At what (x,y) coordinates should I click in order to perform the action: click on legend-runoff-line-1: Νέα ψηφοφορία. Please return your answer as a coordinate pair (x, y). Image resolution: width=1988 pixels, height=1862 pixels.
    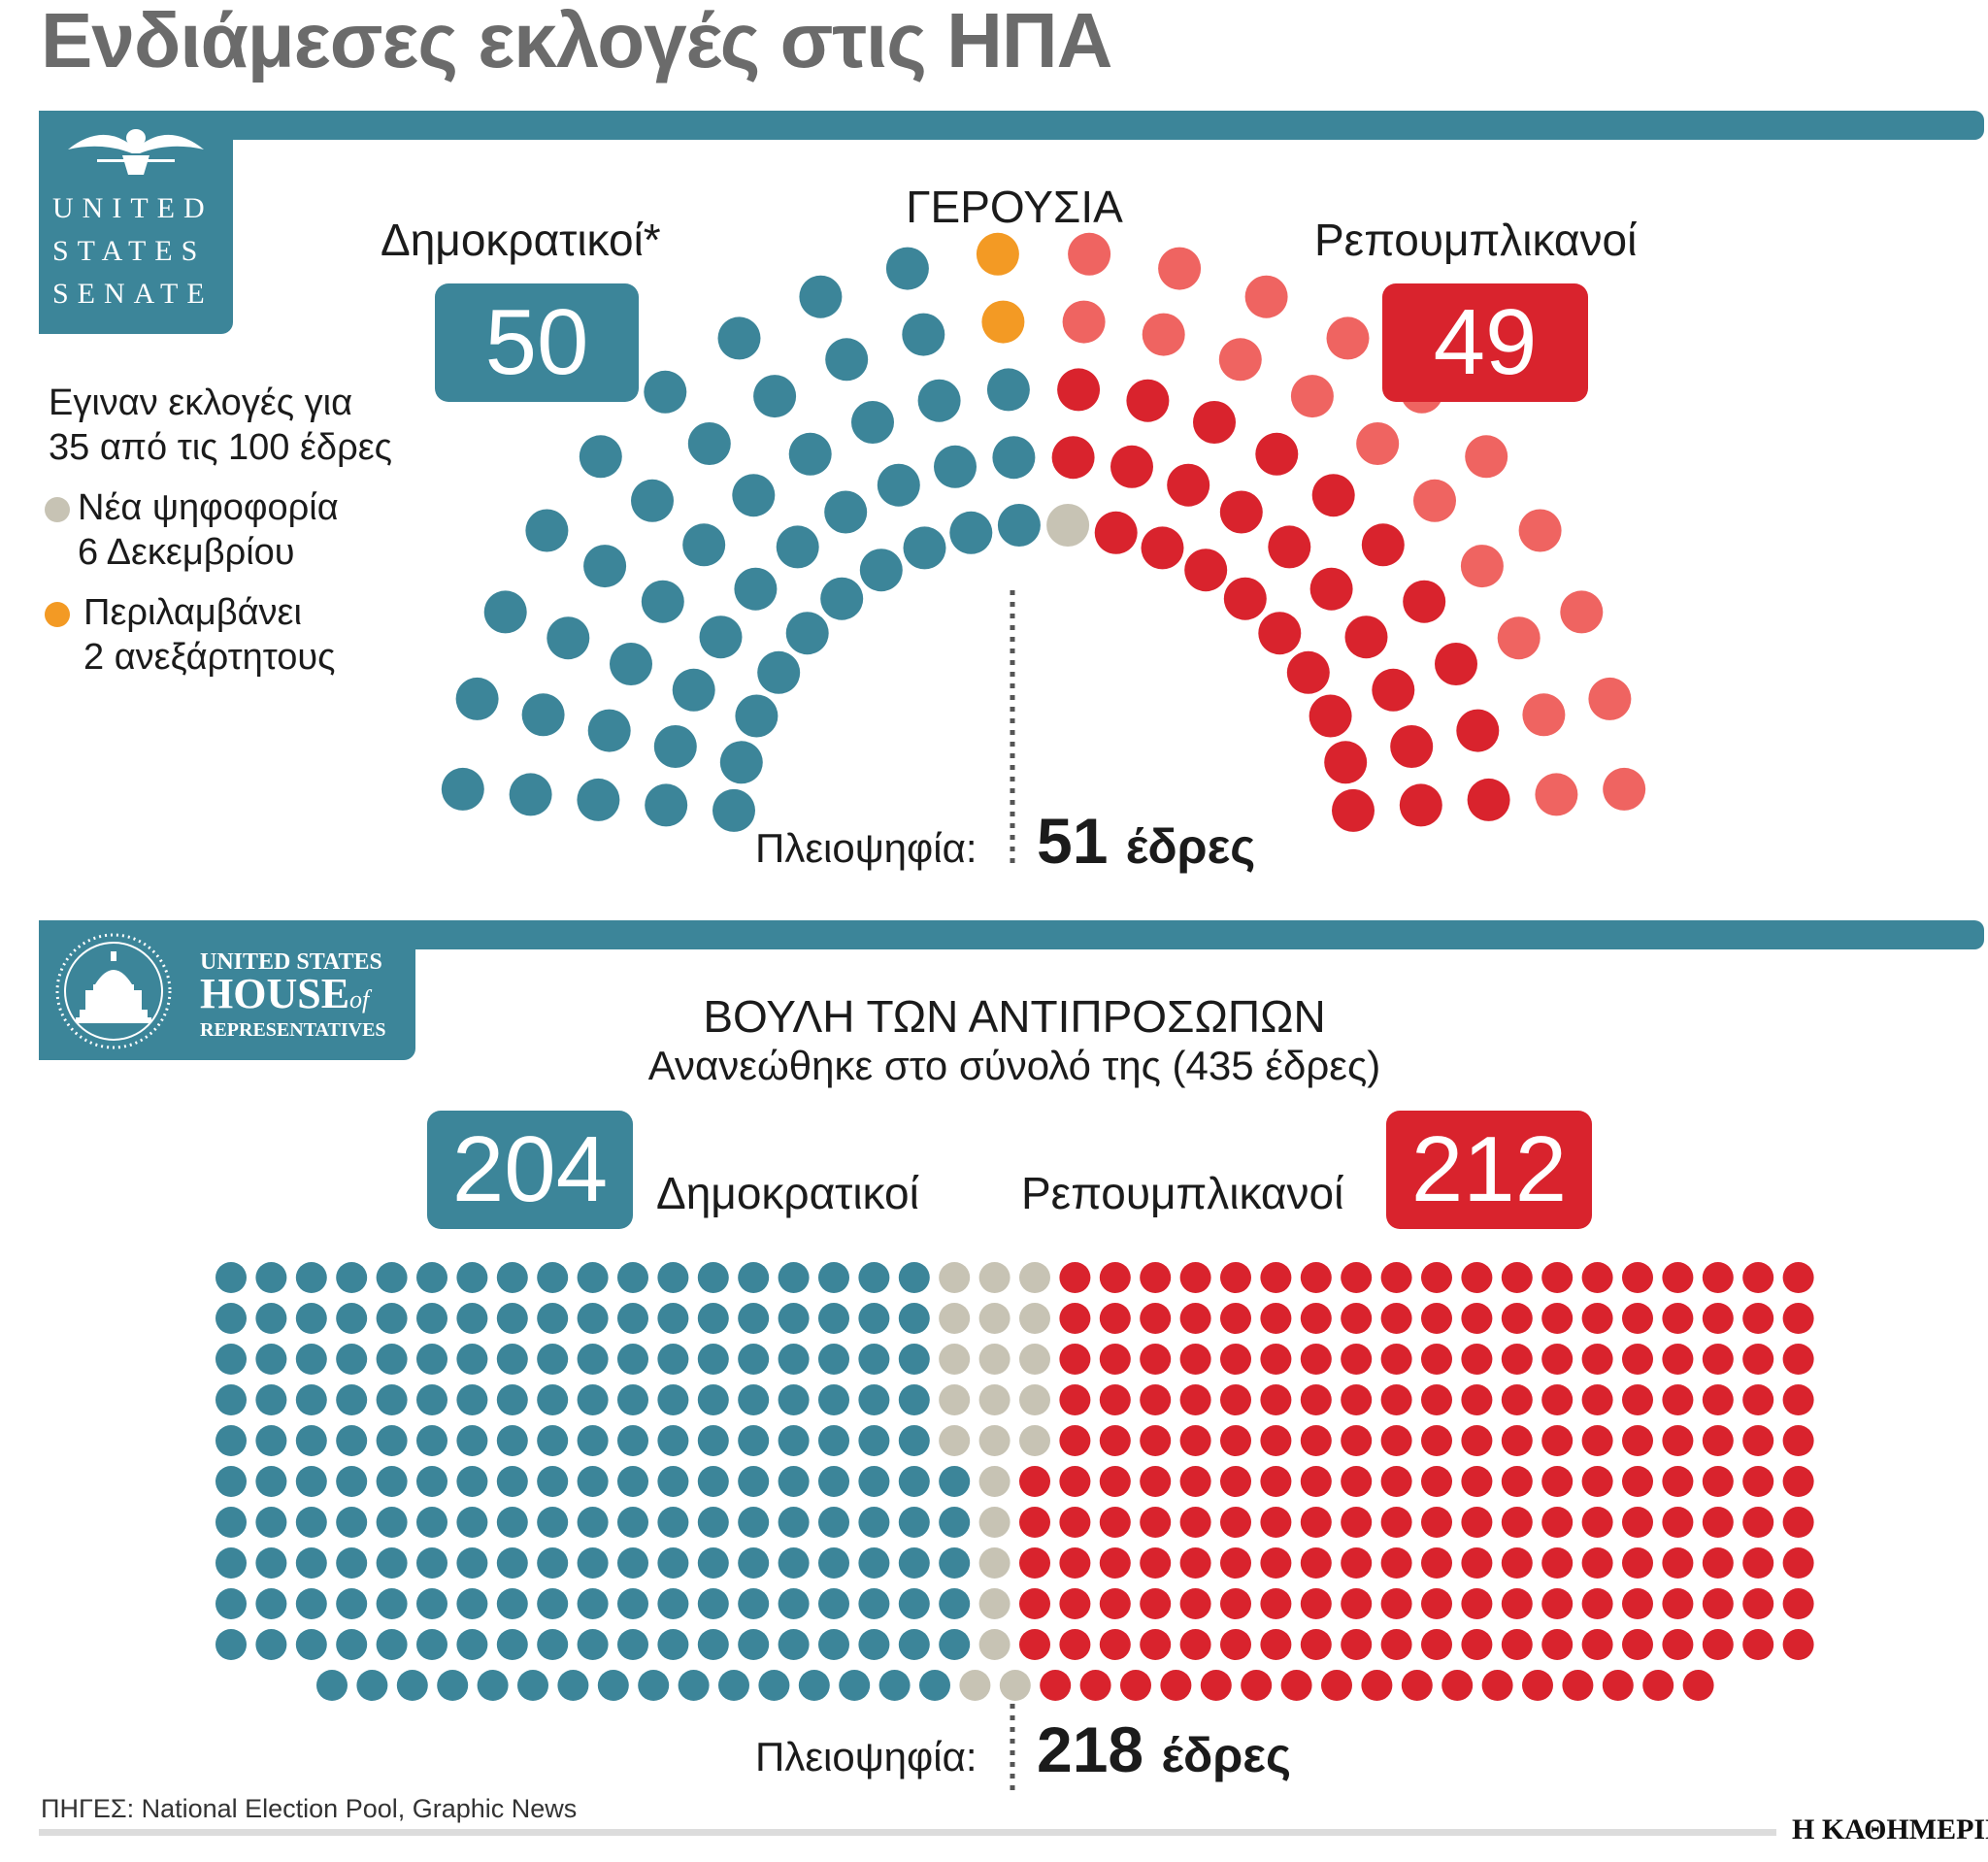
    Looking at the image, I should click on (208, 508).